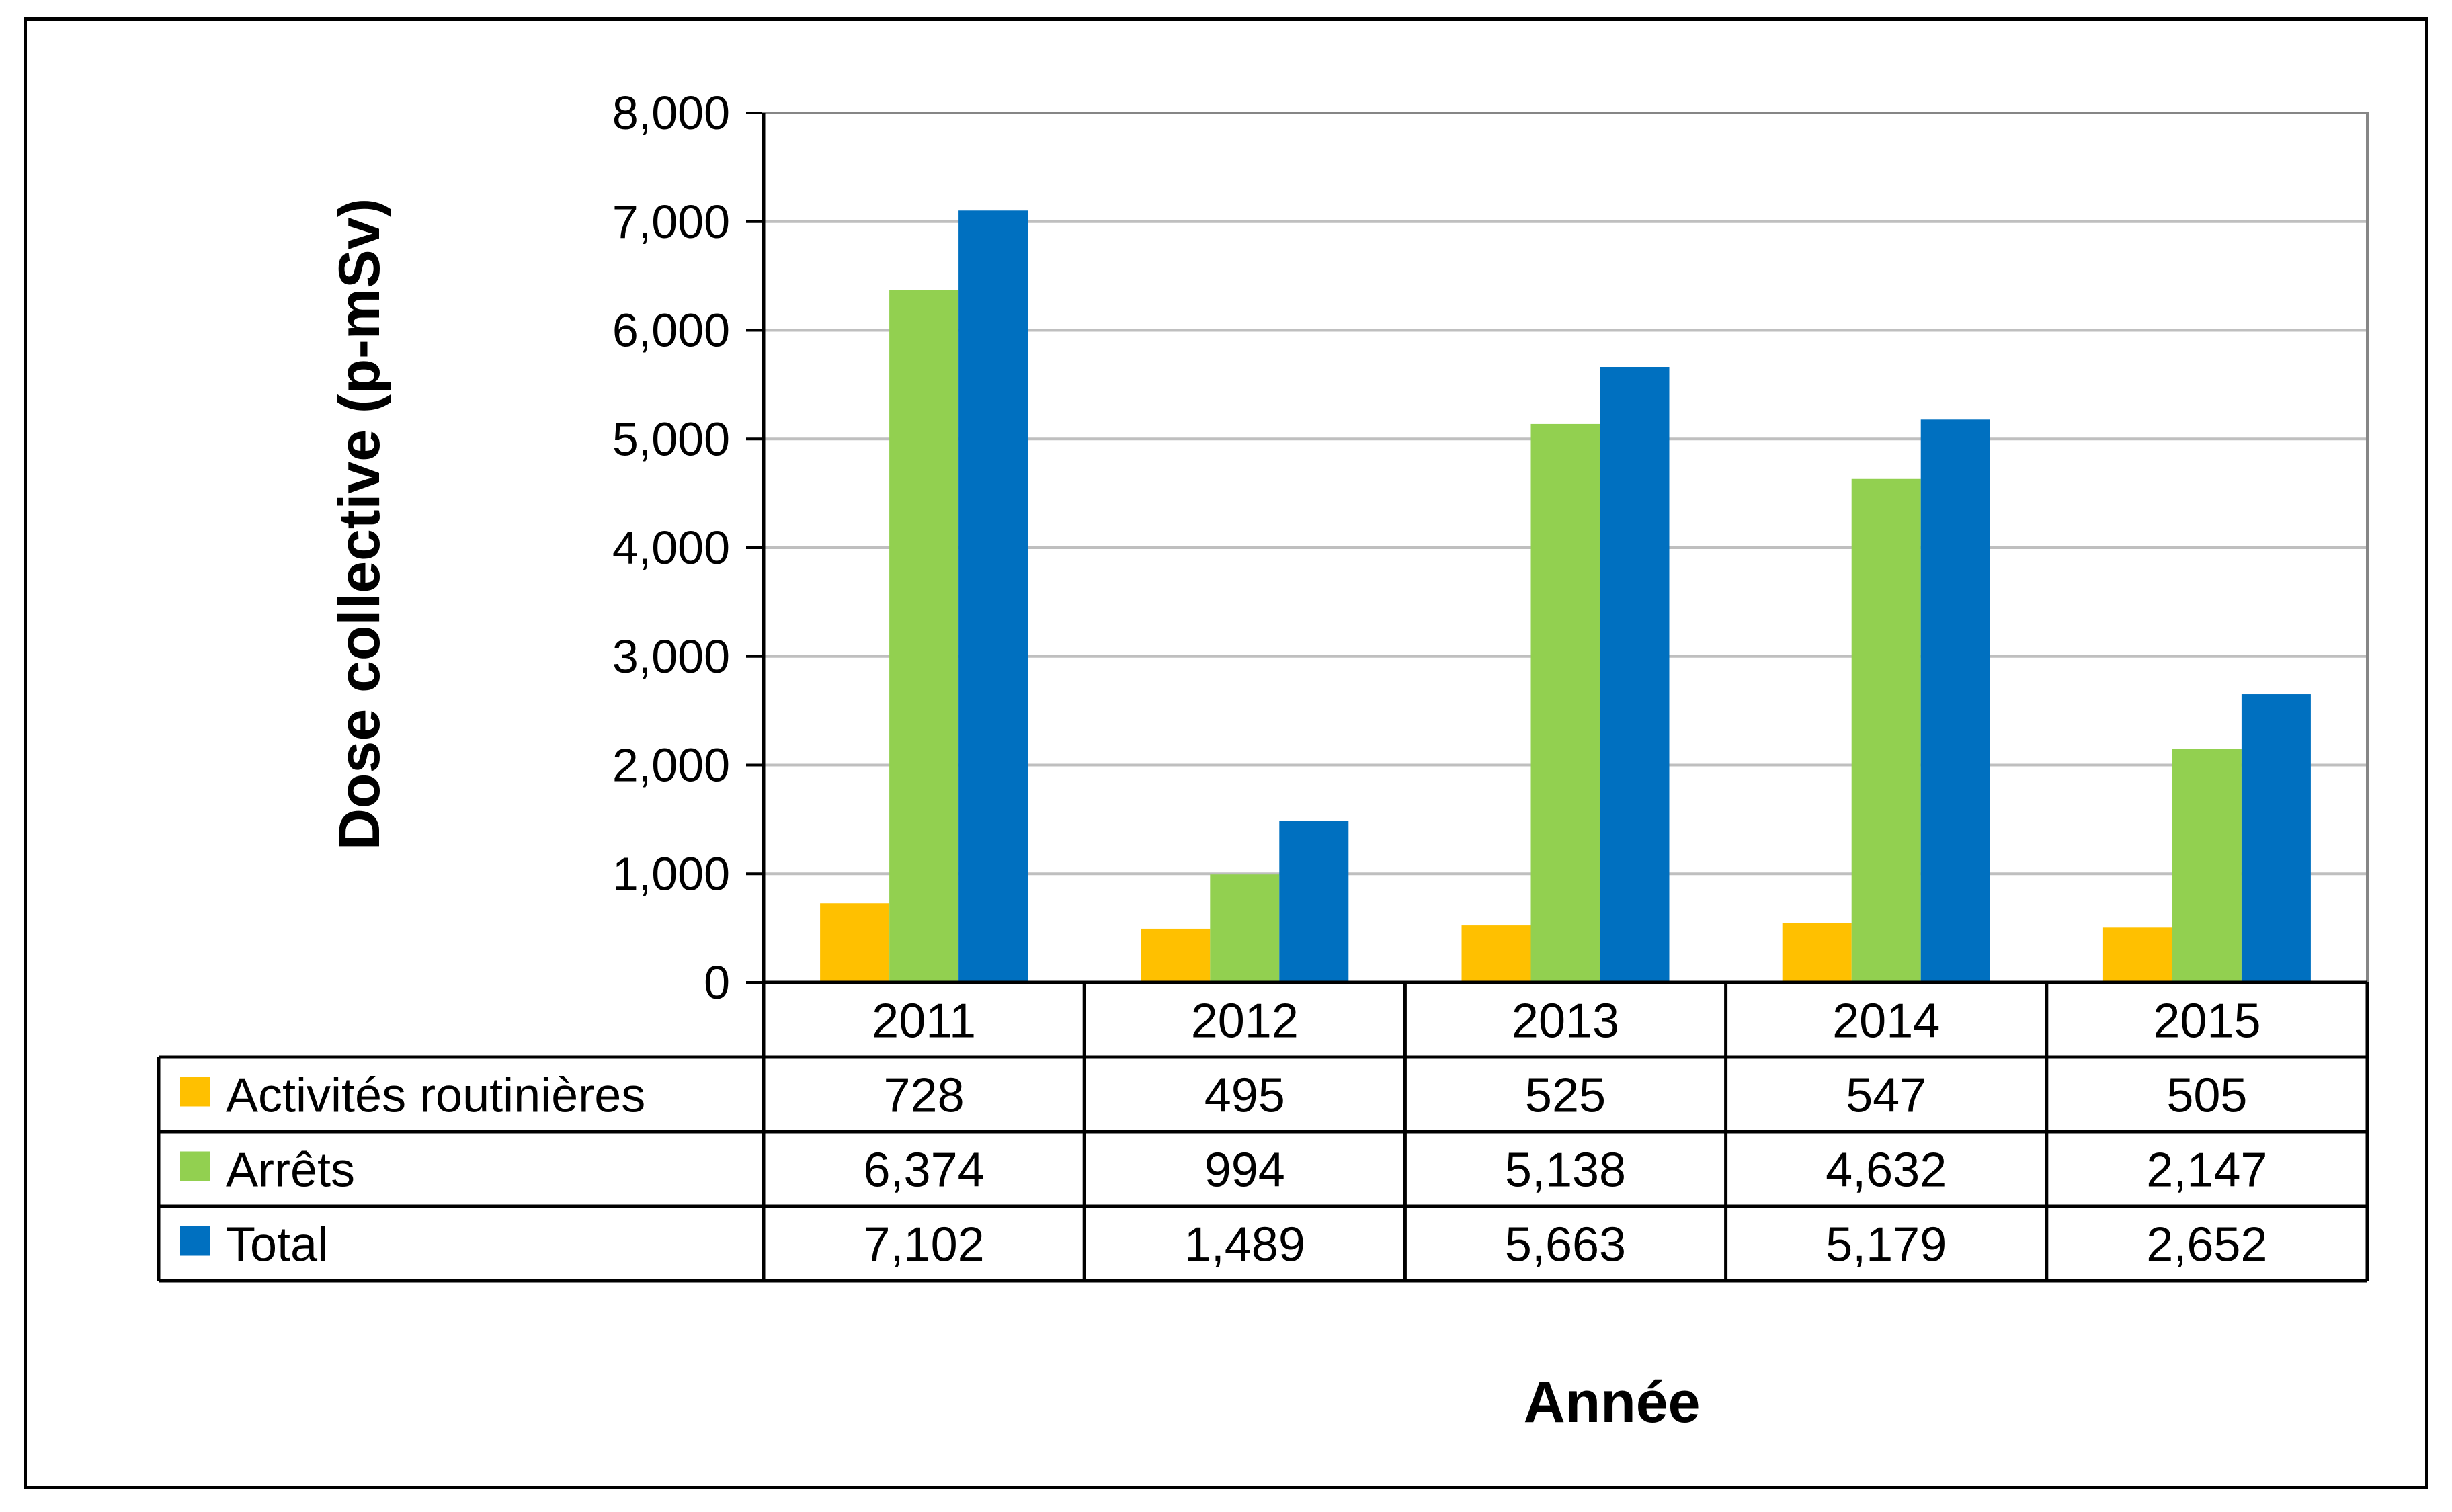 Image resolution: width=2452 pixels, height=1512 pixels. What do you see at coordinates (1565, 1096) in the screenshot?
I see `data-value: 525` at bounding box center [1565, 1096].